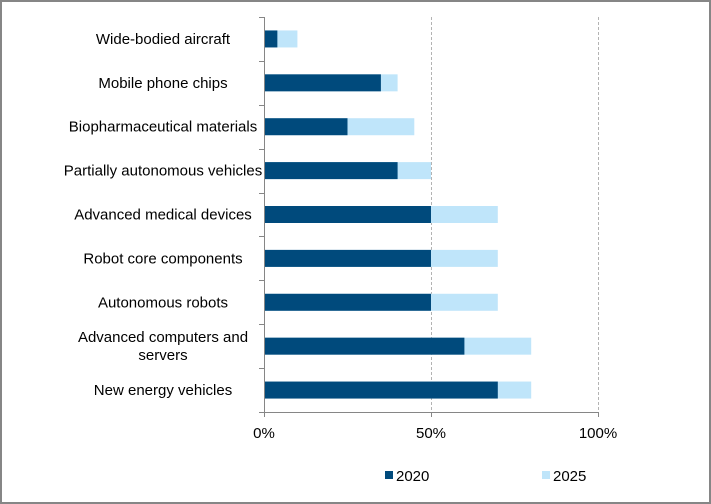  What do you see at coordinates (163, 337) in the screenshot?
I see `category-label: Advanced computers and` at bounding box center [163, 337].